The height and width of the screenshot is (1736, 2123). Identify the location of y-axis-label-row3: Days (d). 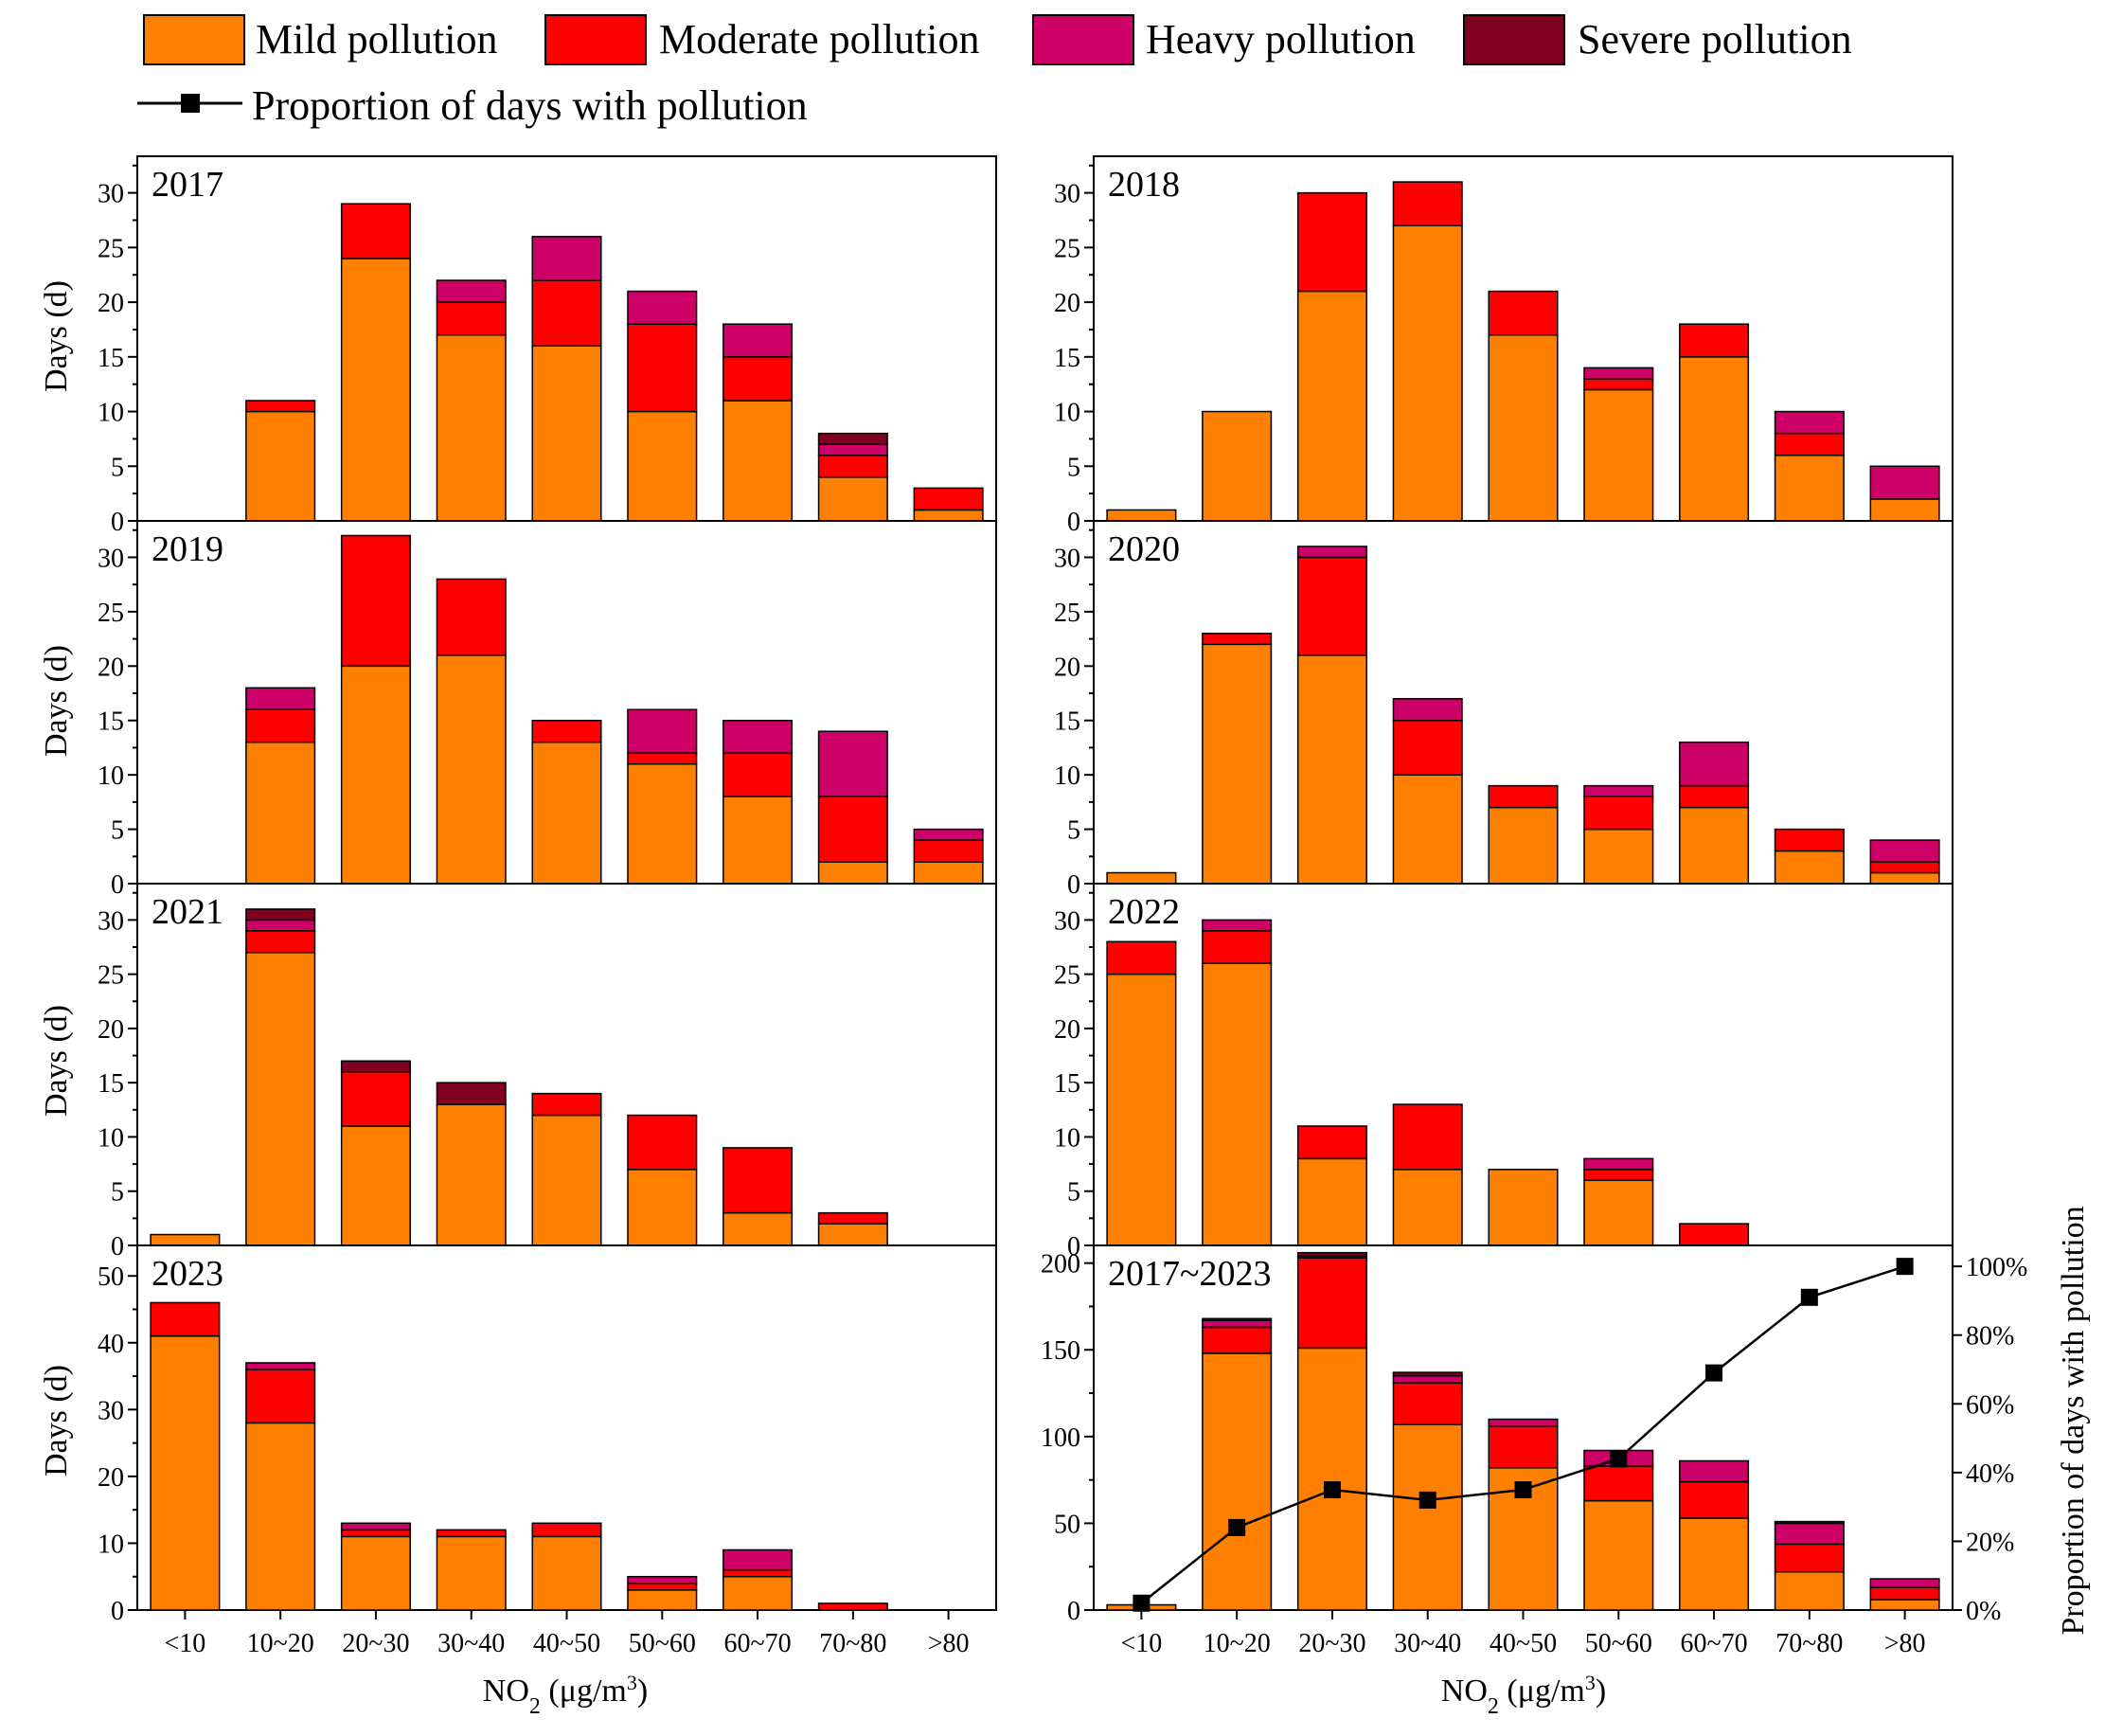
(56, 1061).